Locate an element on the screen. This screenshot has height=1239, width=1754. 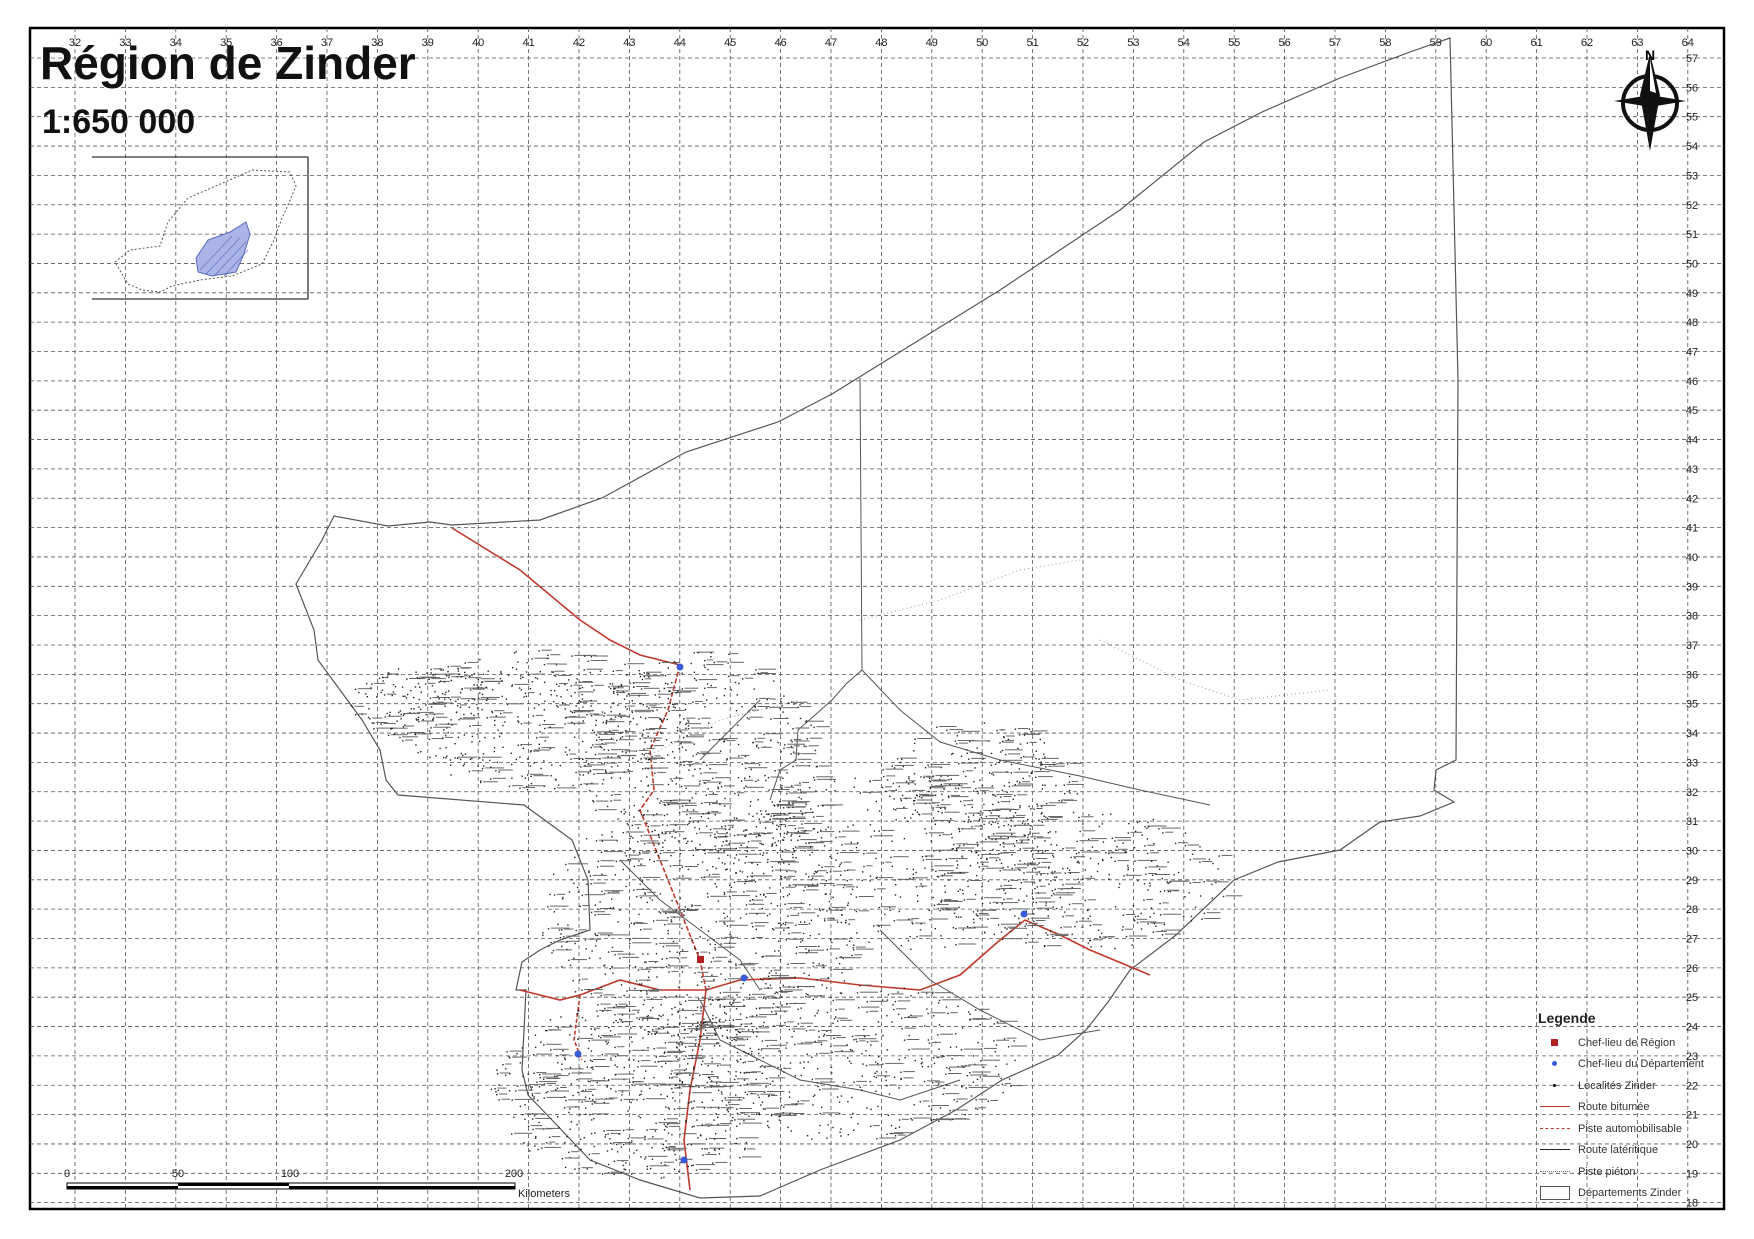
grid-label-right: 50 is located at coordinates (1692, 264).